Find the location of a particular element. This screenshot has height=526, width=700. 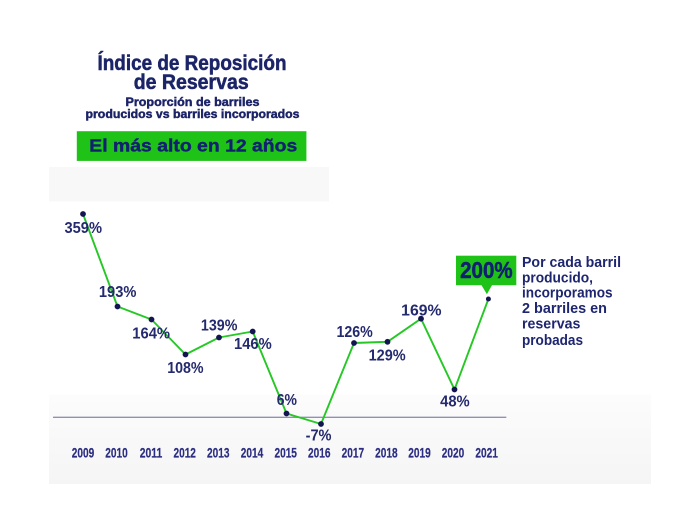

svg-text: 146% is located at coordinates (253, 344).